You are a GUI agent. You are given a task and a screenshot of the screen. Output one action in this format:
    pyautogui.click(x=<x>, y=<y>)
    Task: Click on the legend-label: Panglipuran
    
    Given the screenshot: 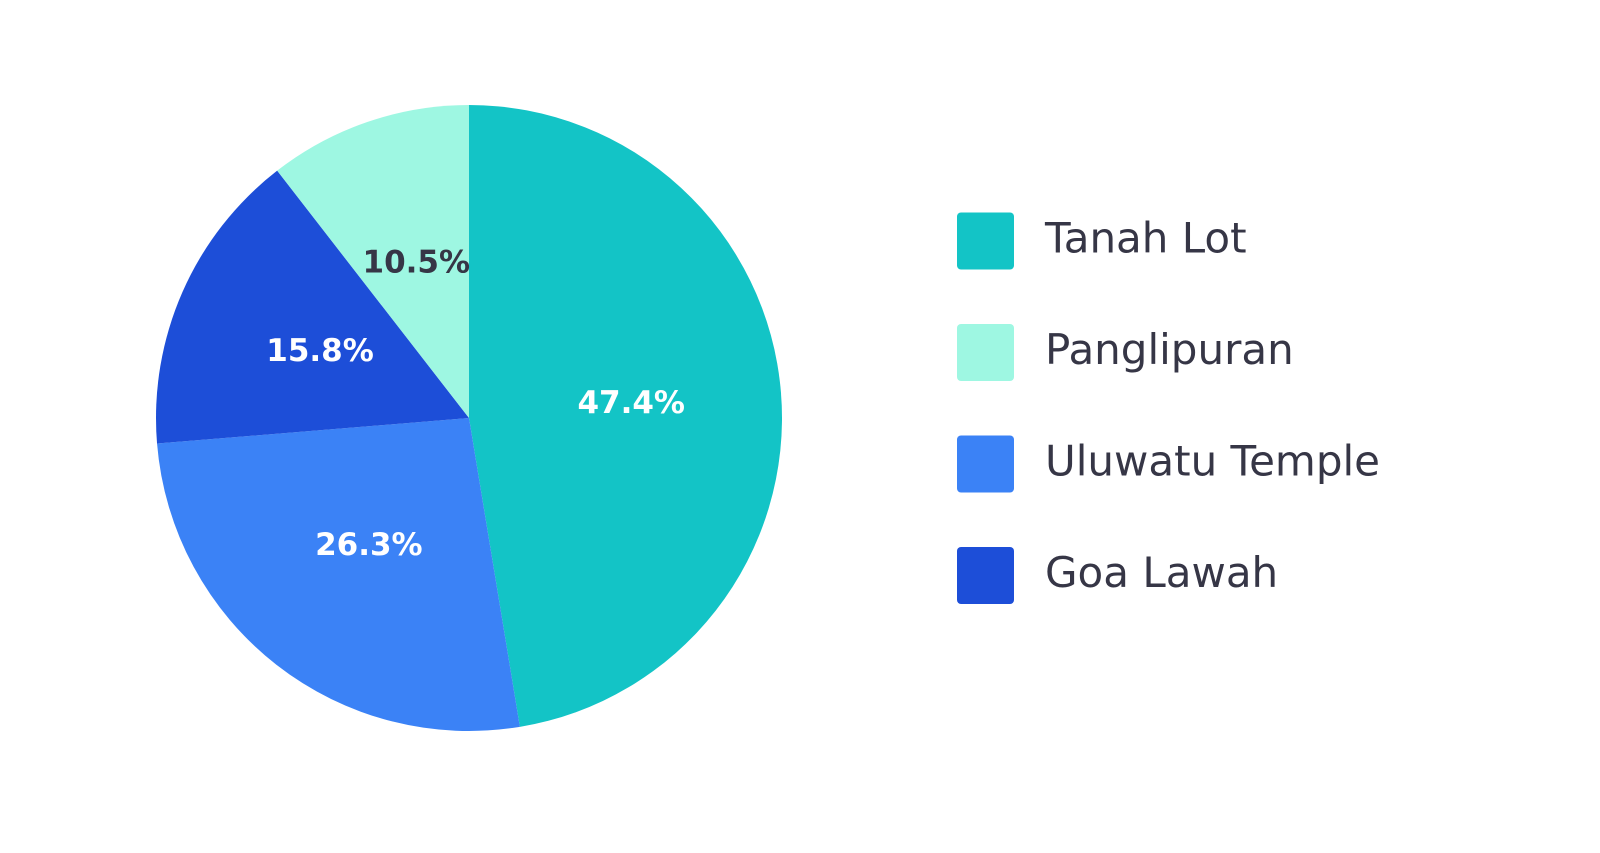 What is the action you would take?
    pyautogui.click(x=1169, y=349)
    